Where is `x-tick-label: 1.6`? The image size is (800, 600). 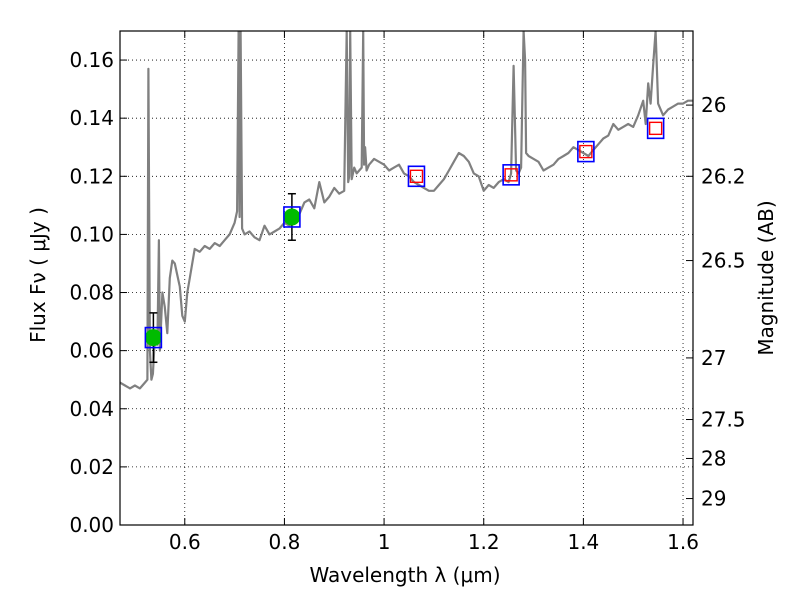 x-tick-label: 1.6 is located at coordinates (683, 542).